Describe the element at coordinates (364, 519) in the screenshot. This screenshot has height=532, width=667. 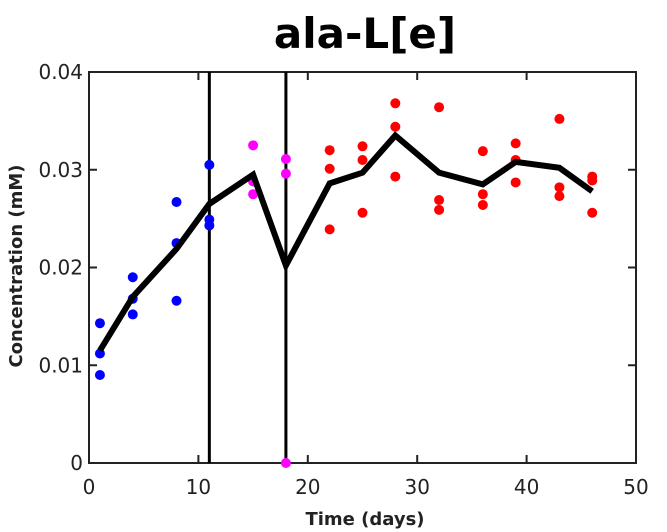
I see `x-axis-label: Time (days)` at that location.